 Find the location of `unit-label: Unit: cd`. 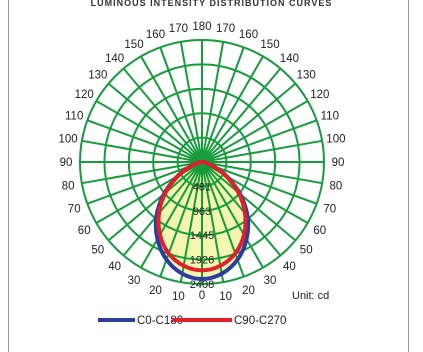

unit-label: Unit: cd is located at coordinates (310, 296).